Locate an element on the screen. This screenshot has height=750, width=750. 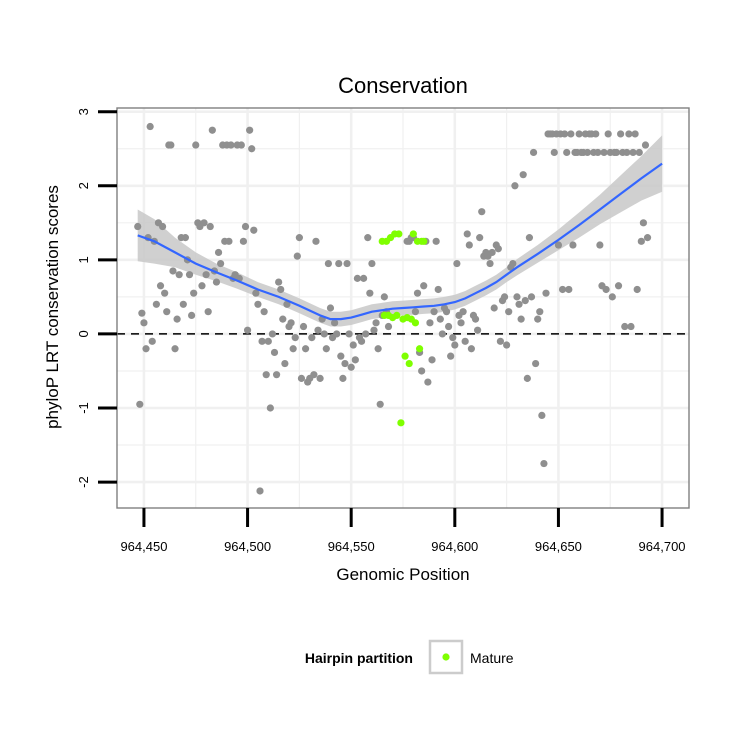
legend-label-mature: Mature is located at coordinates (492, 658).